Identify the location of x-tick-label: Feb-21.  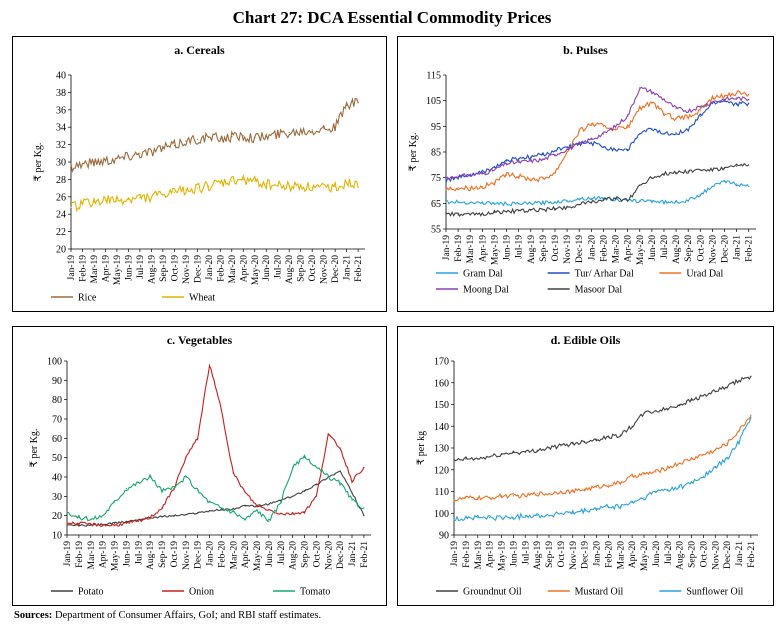
(752, 554).